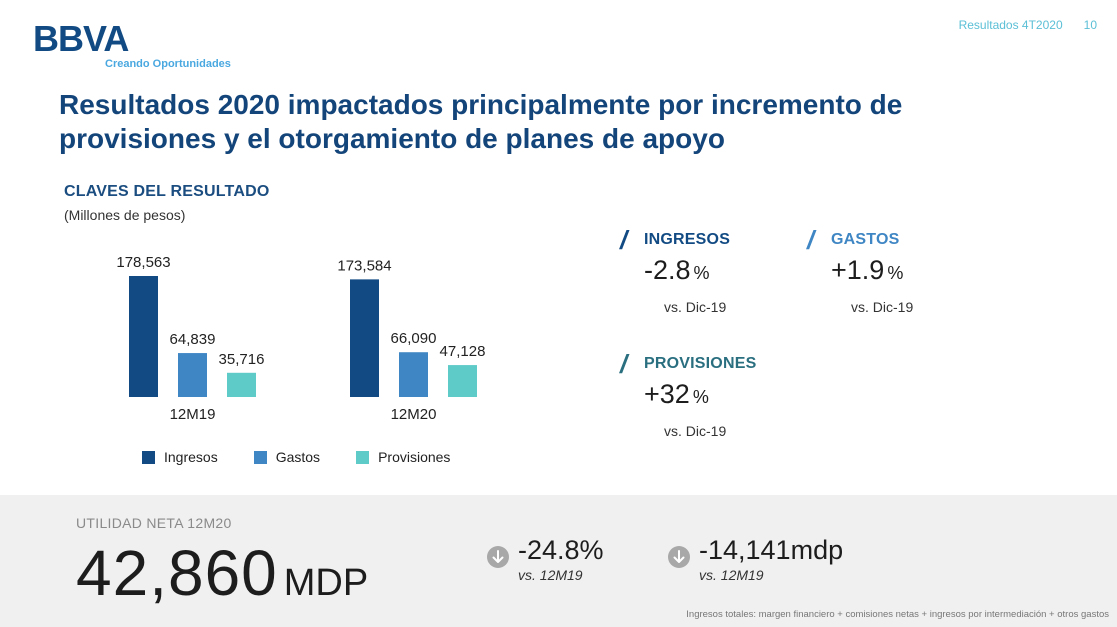  I want to click on tagline: Creando Oportunidades, so click(168, 64).